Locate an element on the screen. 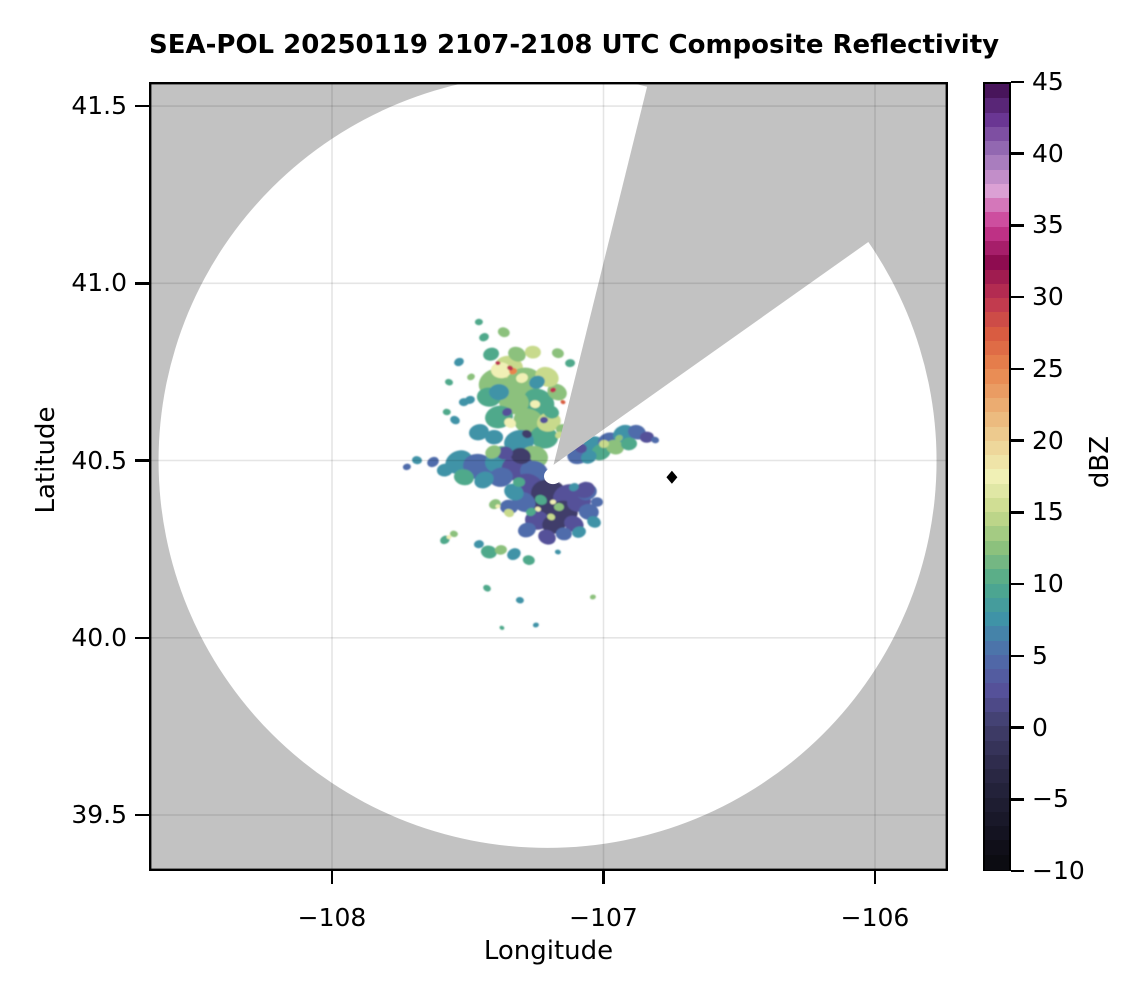 This screenshot has width=1146, height=990. colorbar-tick-label: 15 is located at coordinates (1048, 512).